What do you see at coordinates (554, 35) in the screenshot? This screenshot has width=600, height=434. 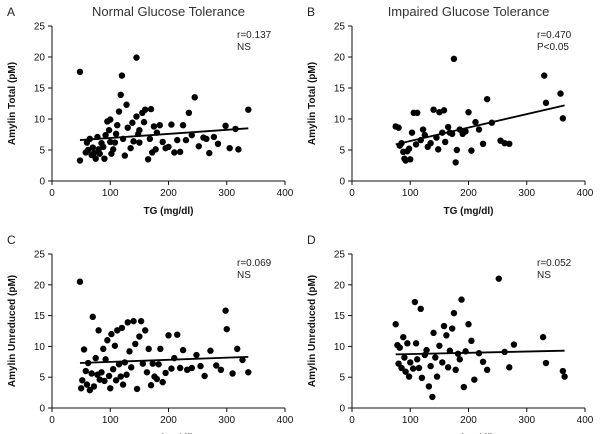 I see `stat-annotation: r=0.470` at bounding box center [554, 35].